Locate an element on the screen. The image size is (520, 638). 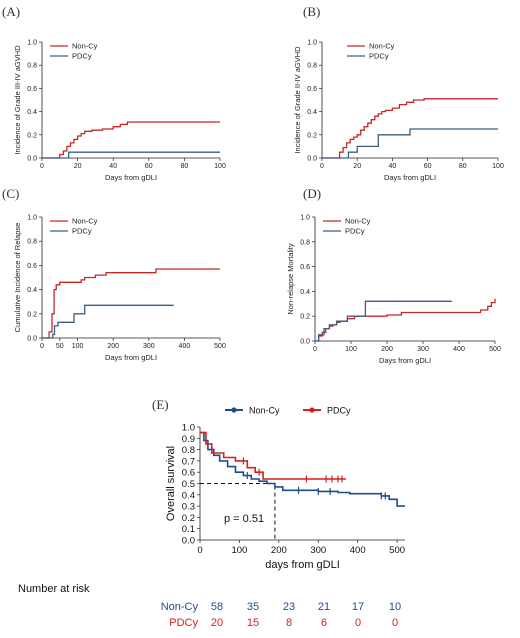
y-axis-title: Incidence of Grade III-IV aGVHD is located at coordinates (17, 100).